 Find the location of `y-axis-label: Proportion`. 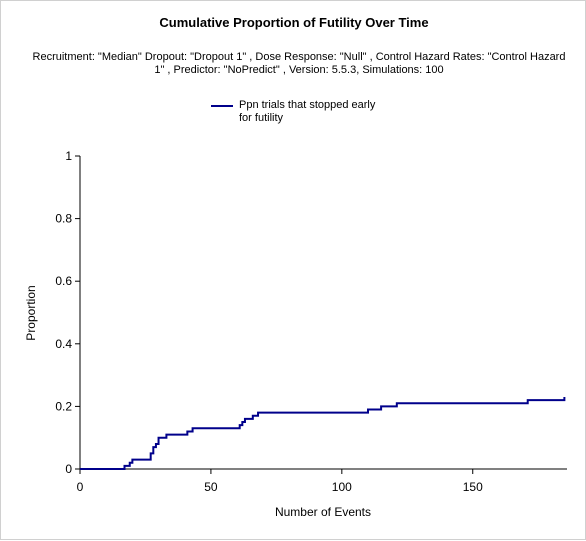

y-axis-label: Proportion is located at coordinates (31, 312).